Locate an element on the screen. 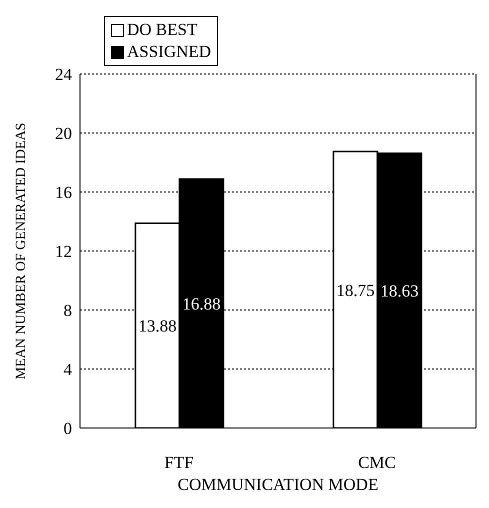 Image resolution: width=489 pixels, height=508 pixels. data-label: 13.88 is located at coordinates (157, 326).